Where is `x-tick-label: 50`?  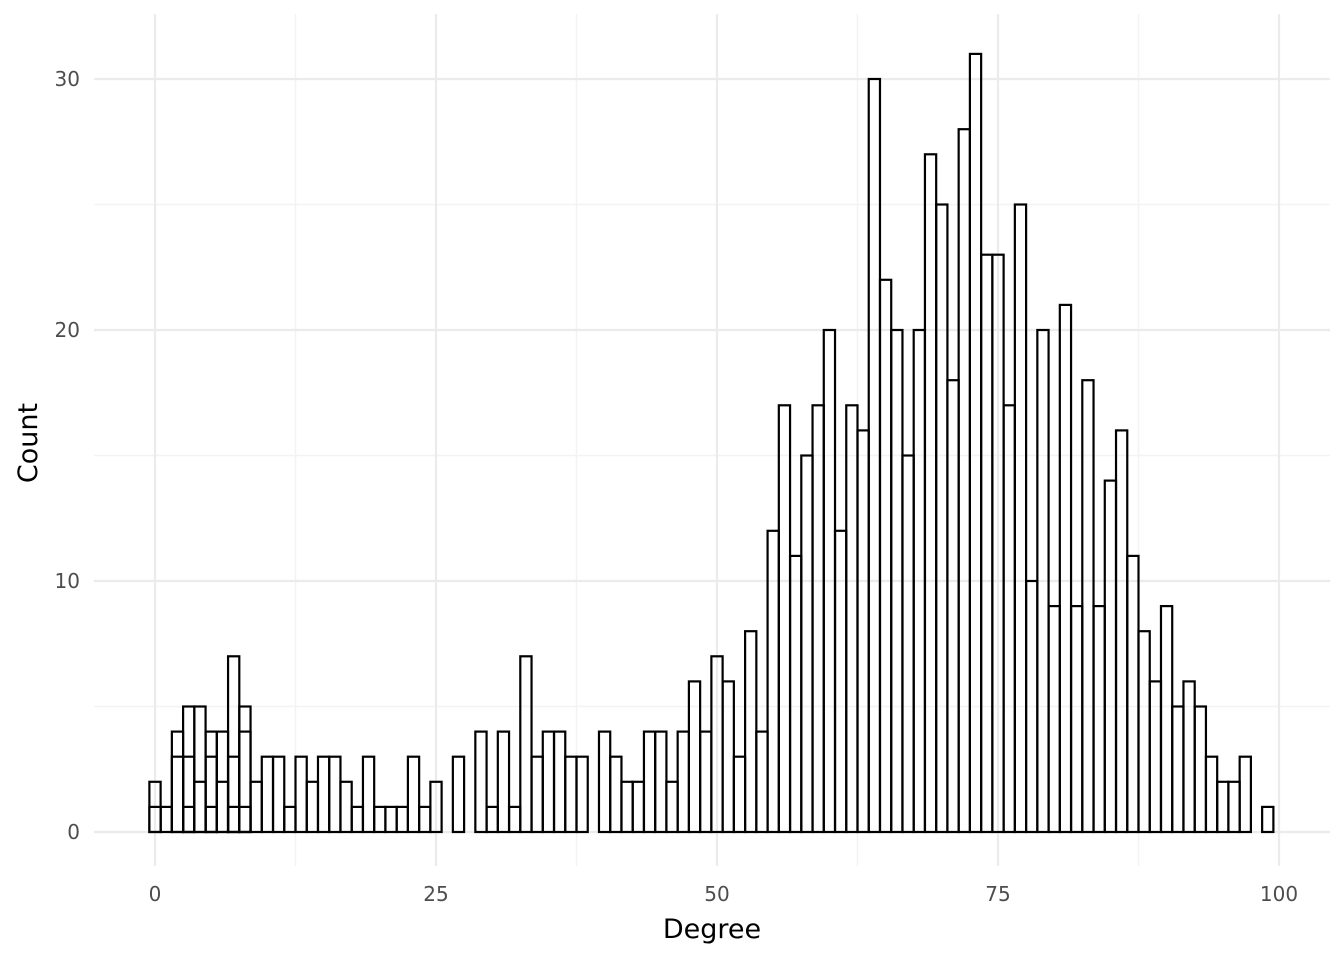 x-tick-label: 50 is located at coordinates (716, 894).